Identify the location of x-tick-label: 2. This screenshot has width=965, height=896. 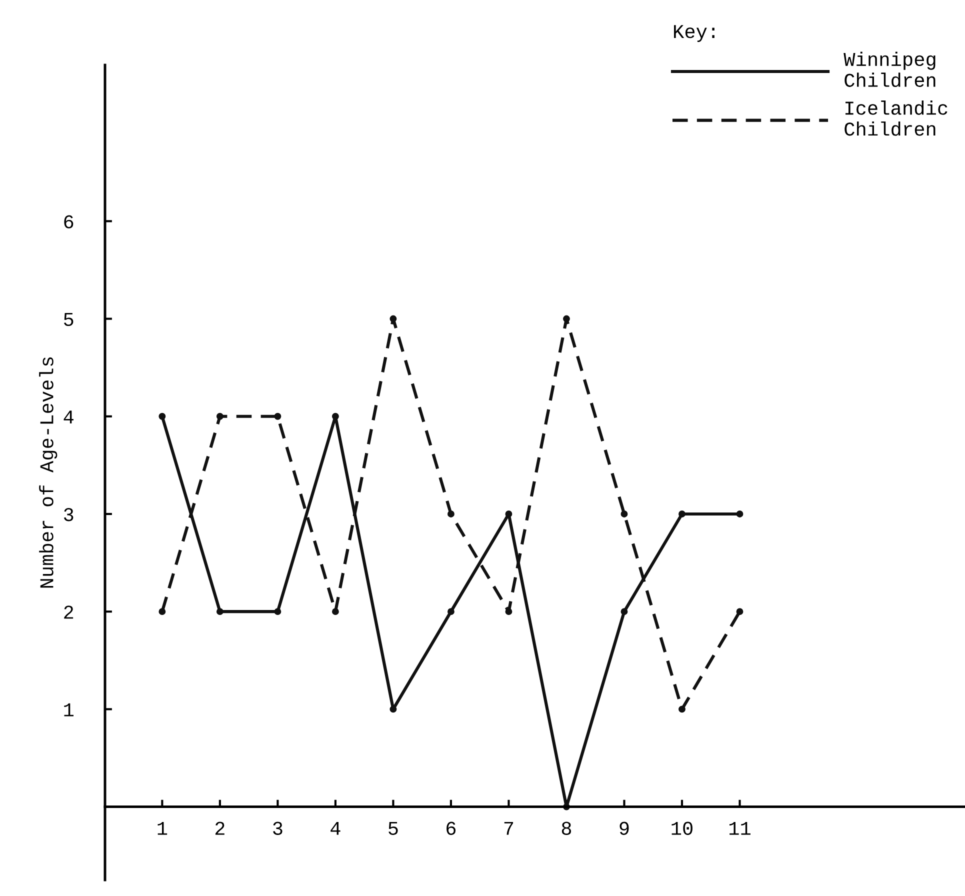
(219, 828).